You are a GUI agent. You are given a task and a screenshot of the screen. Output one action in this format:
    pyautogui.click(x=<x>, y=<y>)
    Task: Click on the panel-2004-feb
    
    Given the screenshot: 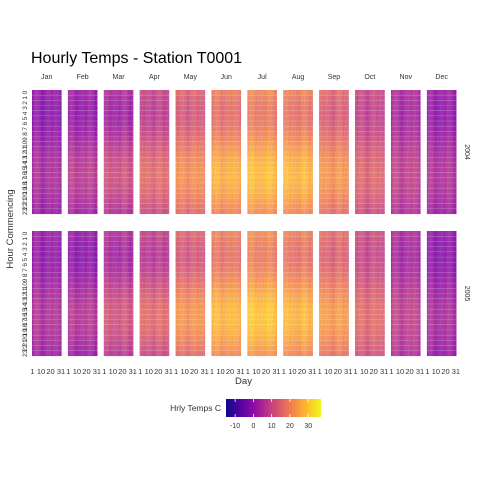 What is the action you would take?
    pyautogui.click(x=83, y=152)
    